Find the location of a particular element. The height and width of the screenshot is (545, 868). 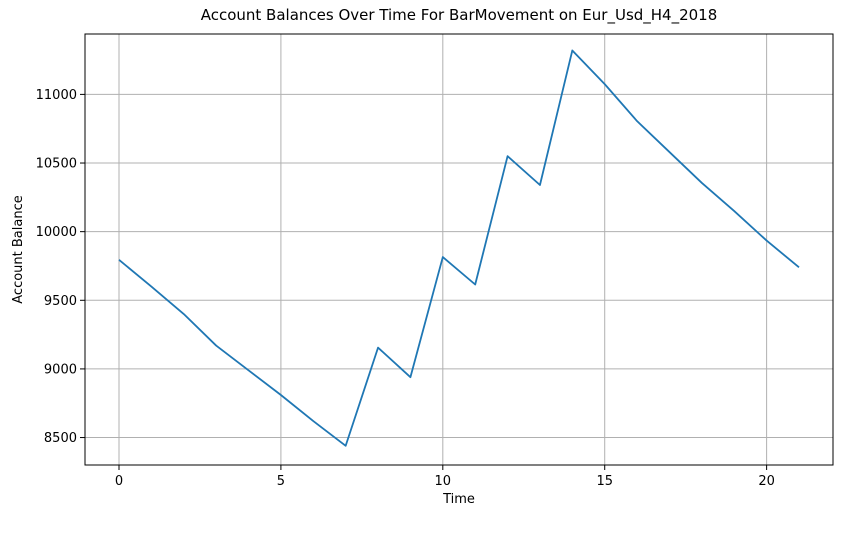

y-tick-label: 8500 is located at coordinates (60, 438).